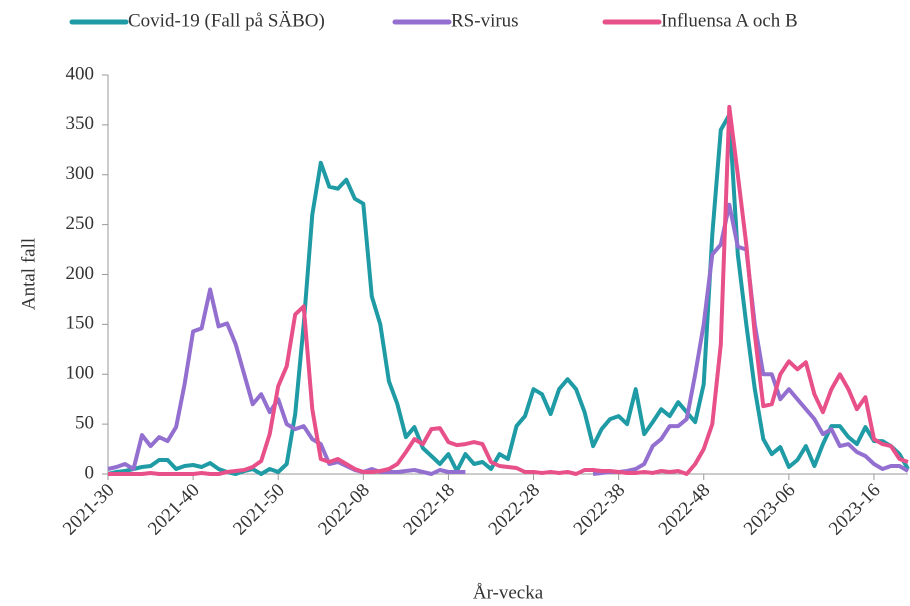 The height and width of the screenshot is (606, 910). I want to click on y-tick-label: 50, so click(84, 422).